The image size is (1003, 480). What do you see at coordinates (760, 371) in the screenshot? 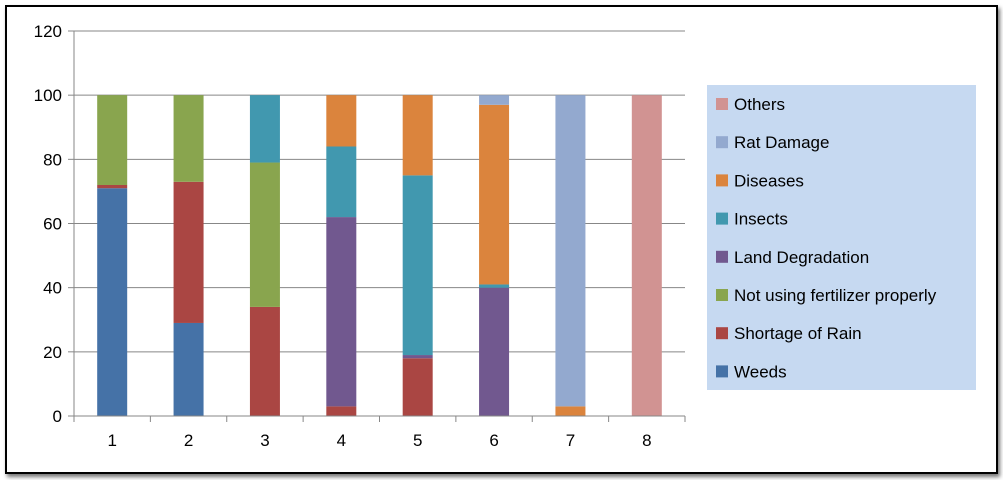
I see `legend-label: Weeds` at bounding box center [760, 371].